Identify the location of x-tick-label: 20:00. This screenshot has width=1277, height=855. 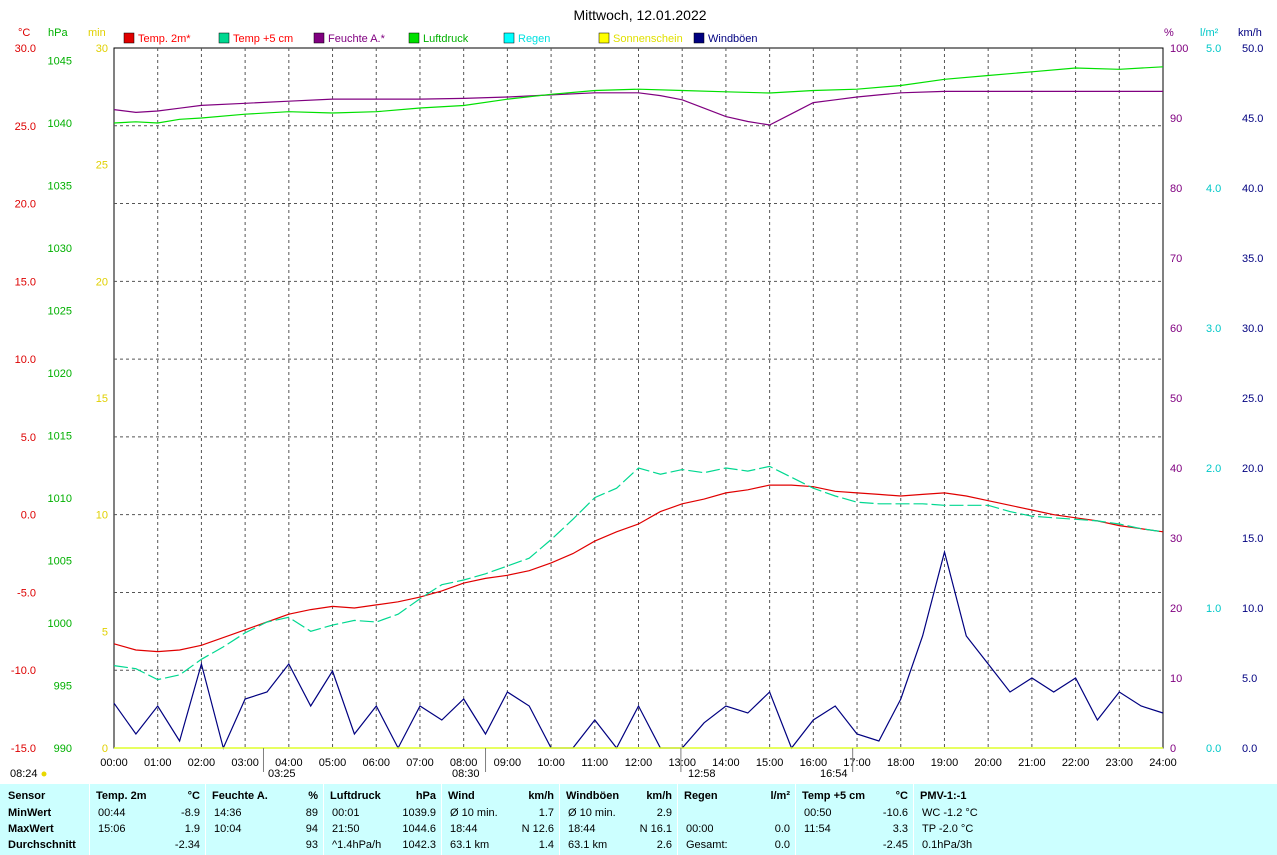
(988, 763).